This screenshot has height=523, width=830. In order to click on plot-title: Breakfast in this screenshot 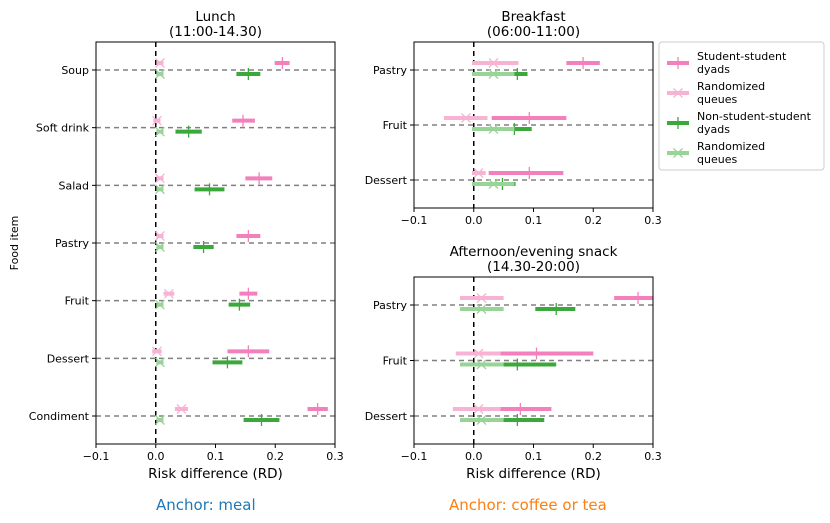, I will do `click(533, 17)`.